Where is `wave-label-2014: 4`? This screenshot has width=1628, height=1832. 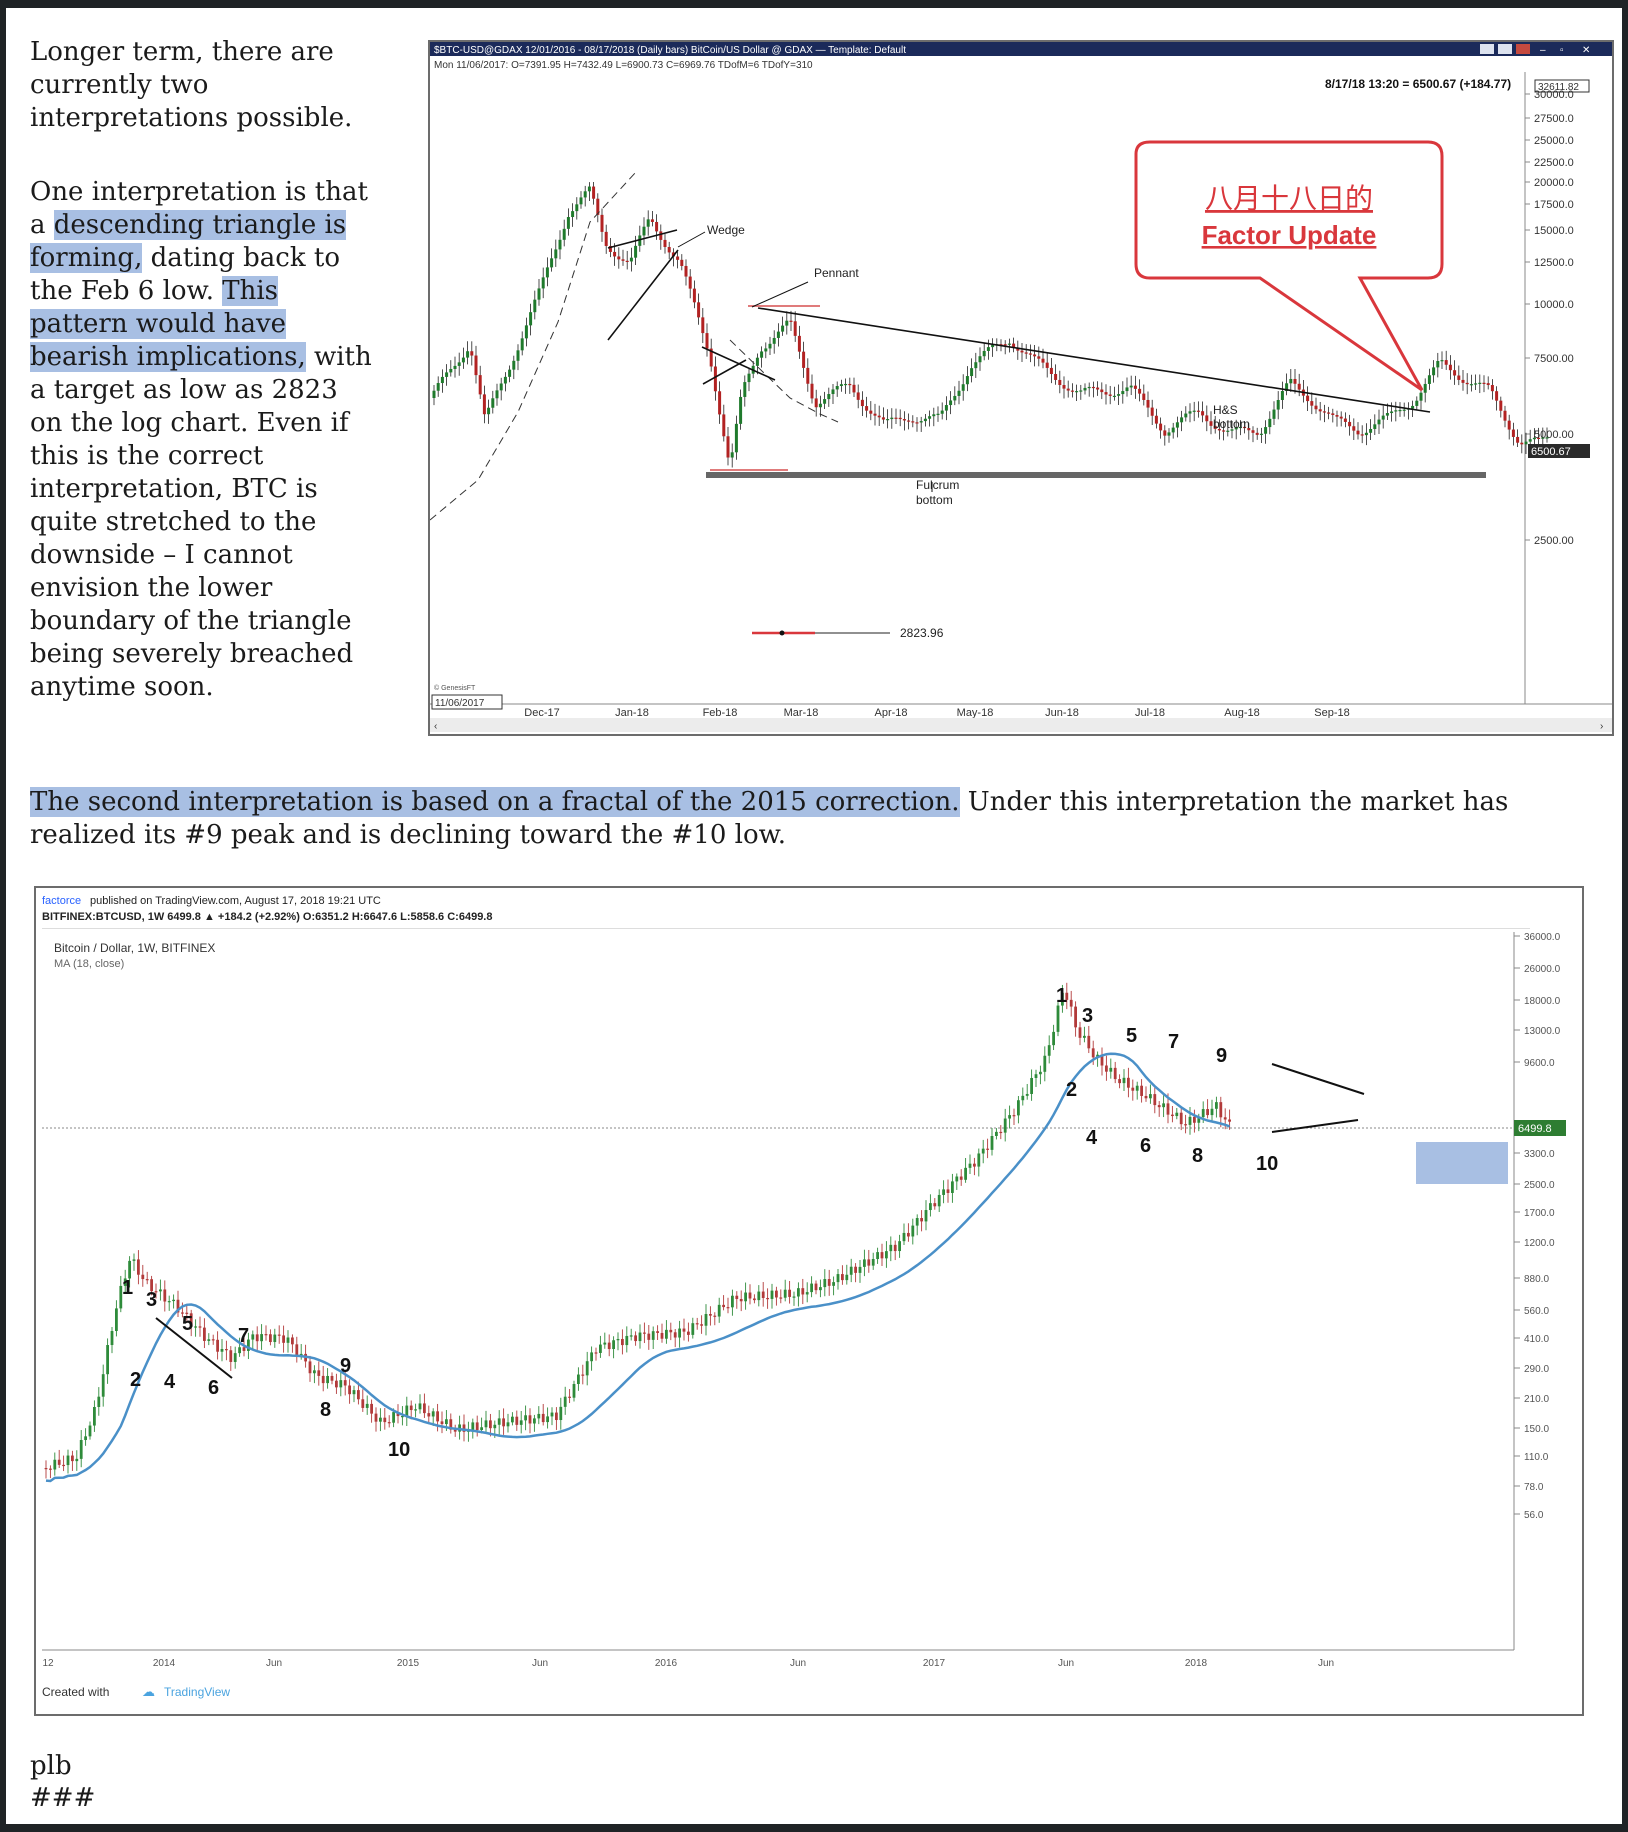
wave-label-2014: 4 is located at coordinates (170, 1382).